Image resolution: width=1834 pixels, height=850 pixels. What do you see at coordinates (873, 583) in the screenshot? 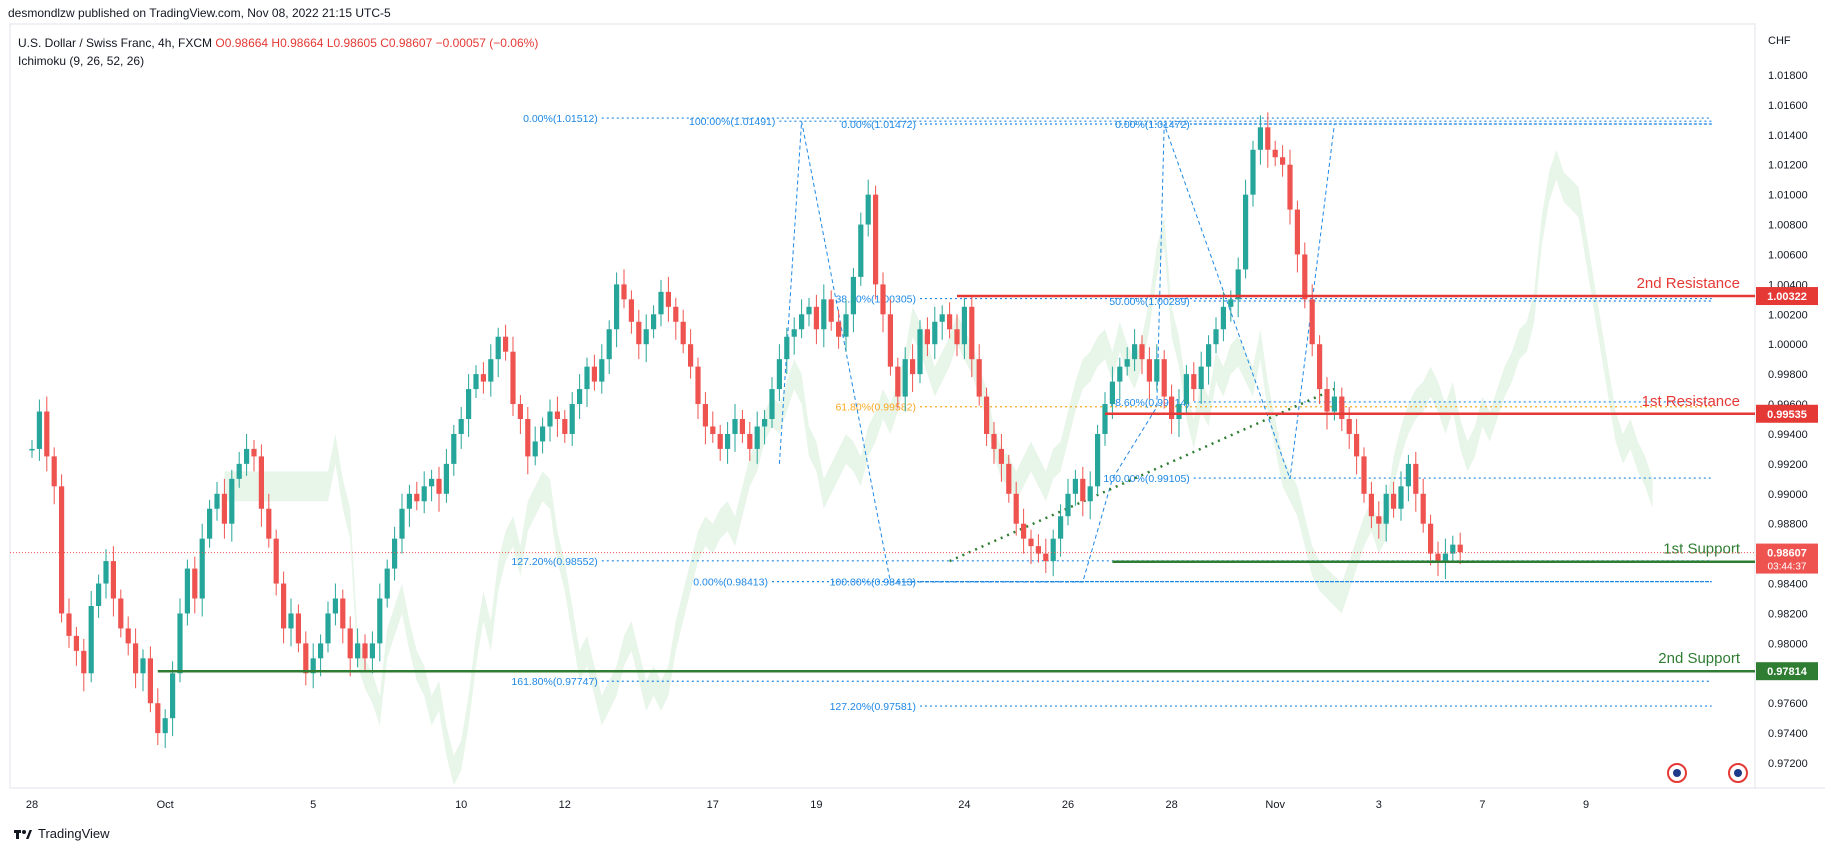
I see `fib-level-label: 100.00%(0.98413)` at bounding box center [873, 583].